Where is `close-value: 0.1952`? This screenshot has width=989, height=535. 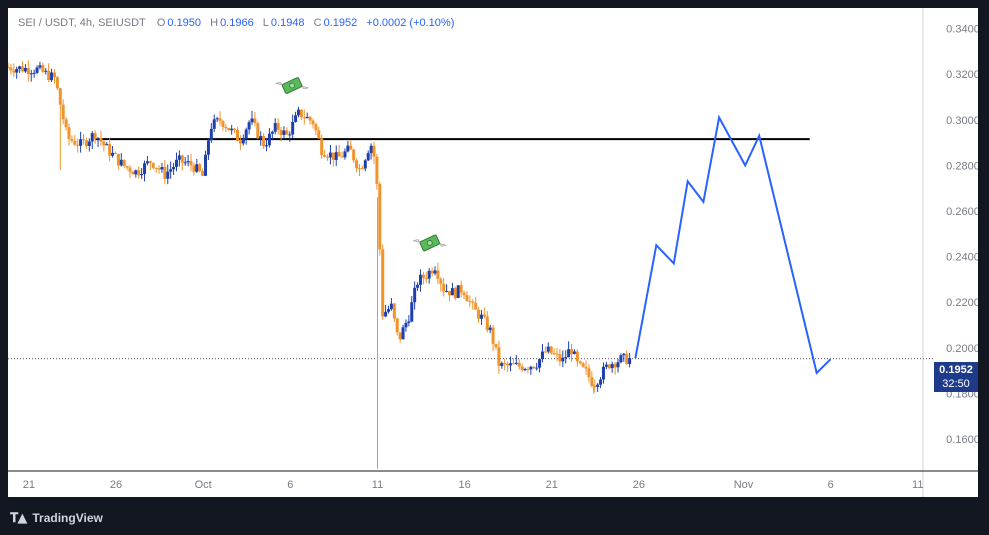
close-value: 0.1952 is located at coordinates (340, 23).